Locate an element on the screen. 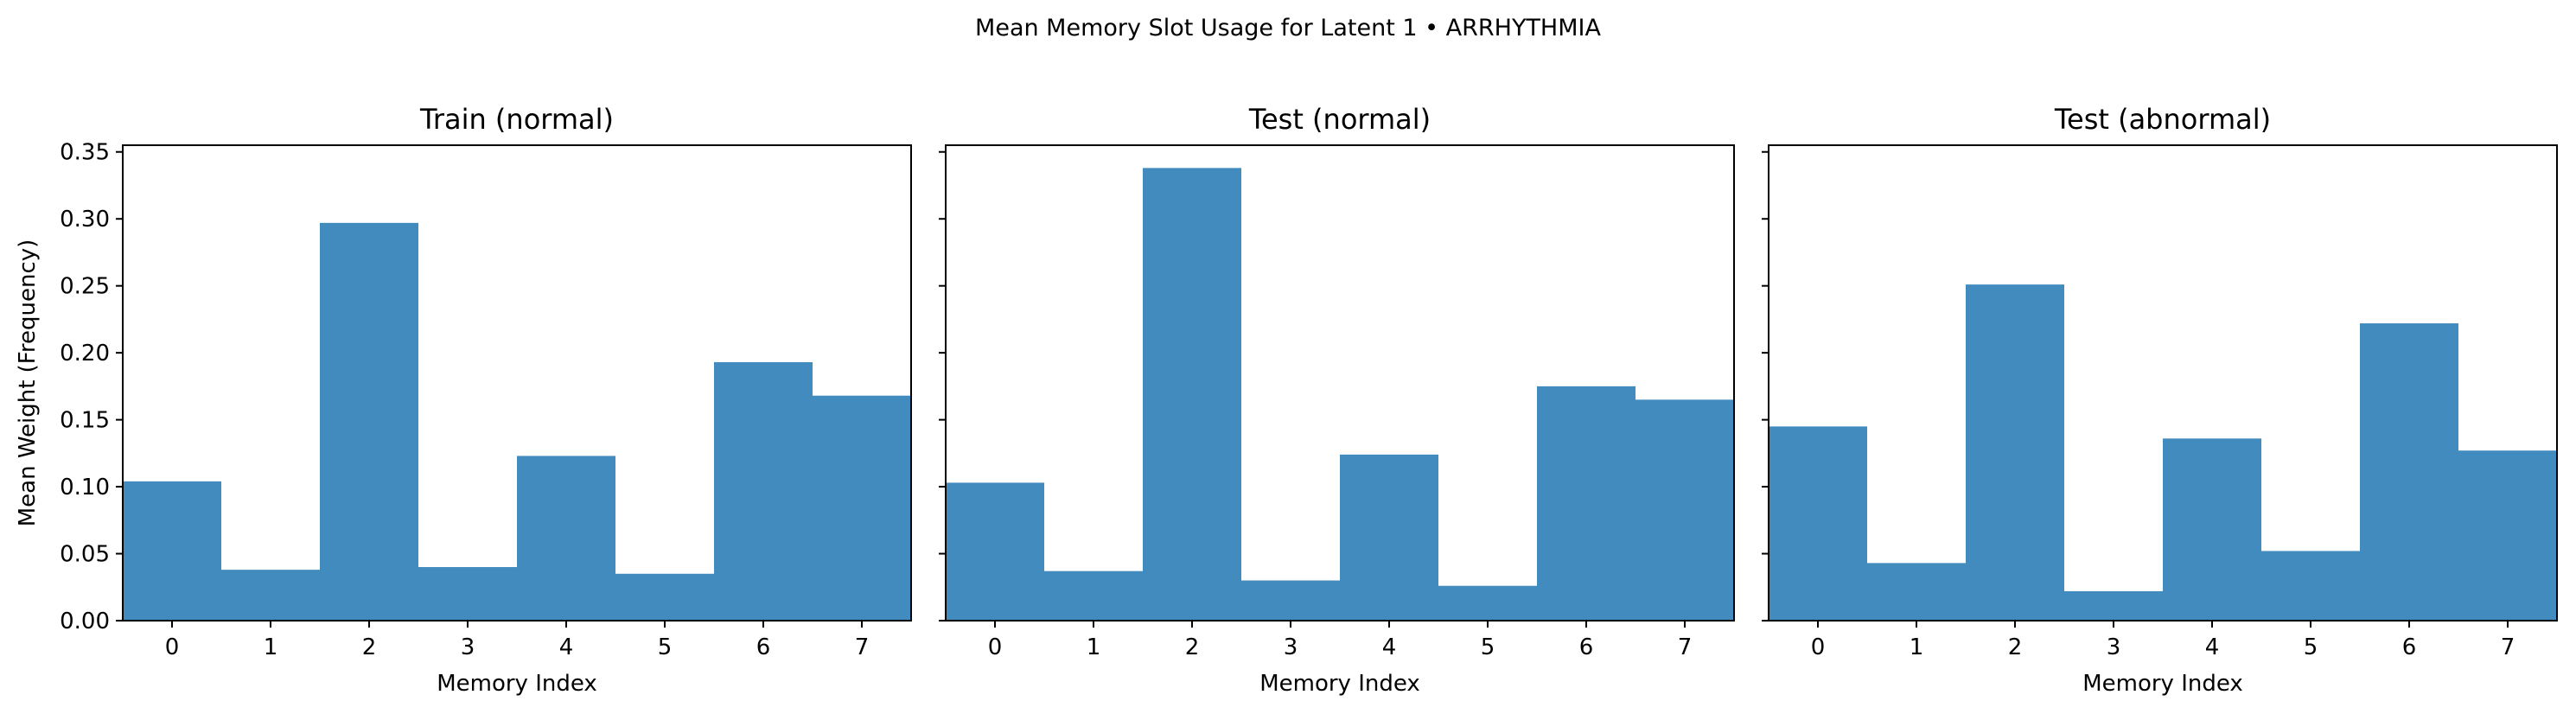  y-axis-label: Mean Weight (Frequency) is located at coordinates (28, 383).